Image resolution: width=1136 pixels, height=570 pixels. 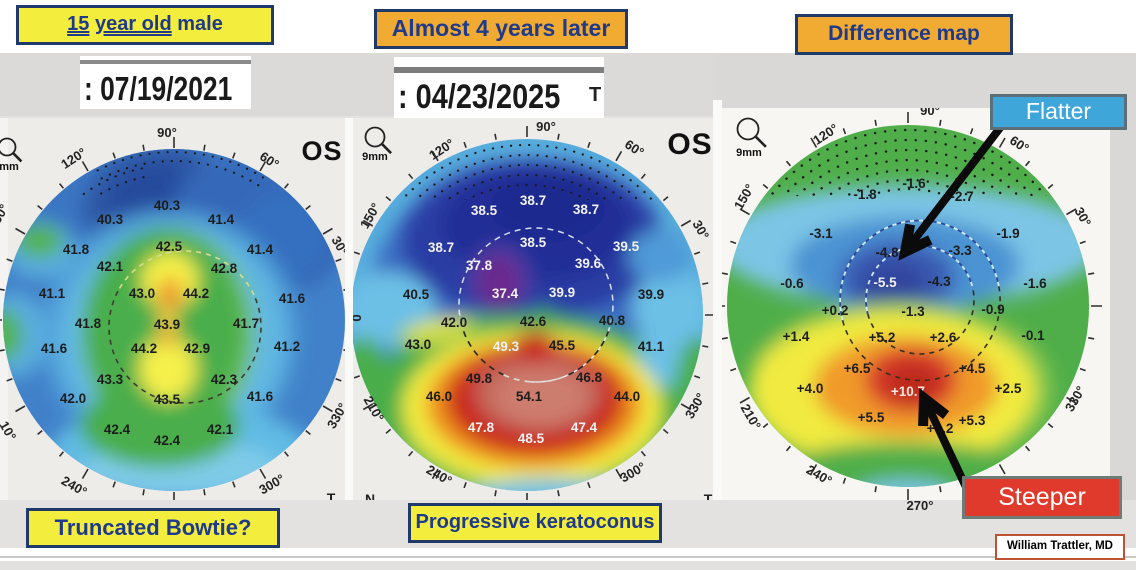 I want to click on svg-text: -4.8, so click(x=887, y=252).